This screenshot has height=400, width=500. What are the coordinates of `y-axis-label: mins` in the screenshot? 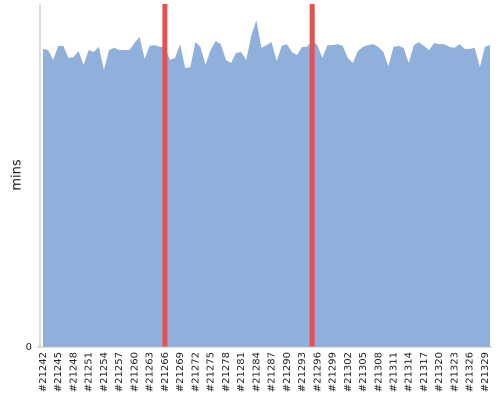 It's located at (17, 175).